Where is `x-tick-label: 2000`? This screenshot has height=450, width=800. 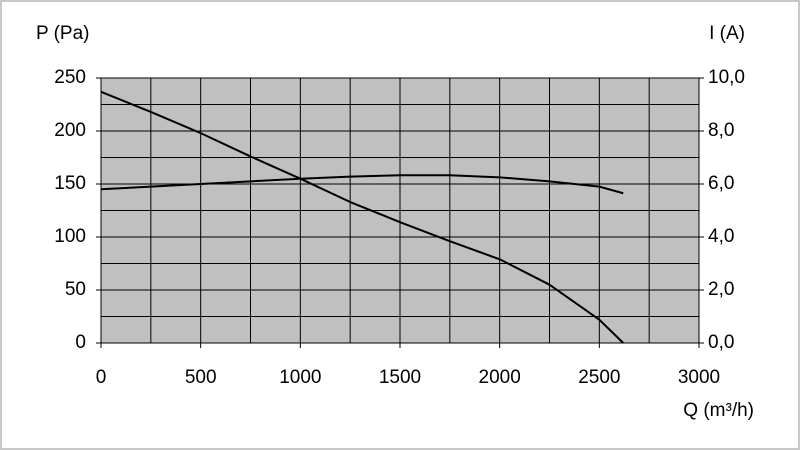
x-tick-label: 2000 is located at coordinates (500, 377).